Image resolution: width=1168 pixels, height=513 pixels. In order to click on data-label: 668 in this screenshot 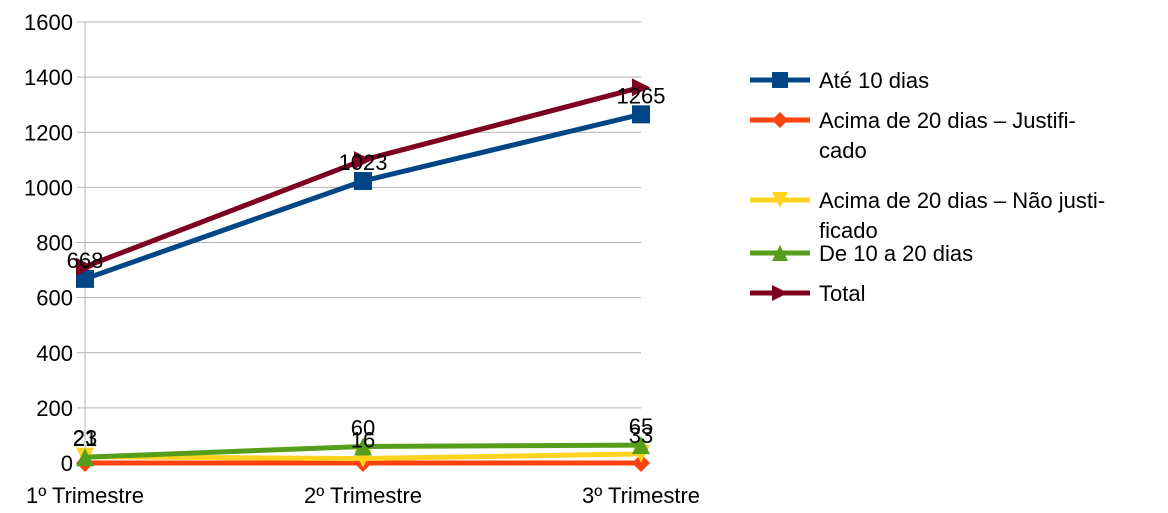, I will do `click(85, 260)`.